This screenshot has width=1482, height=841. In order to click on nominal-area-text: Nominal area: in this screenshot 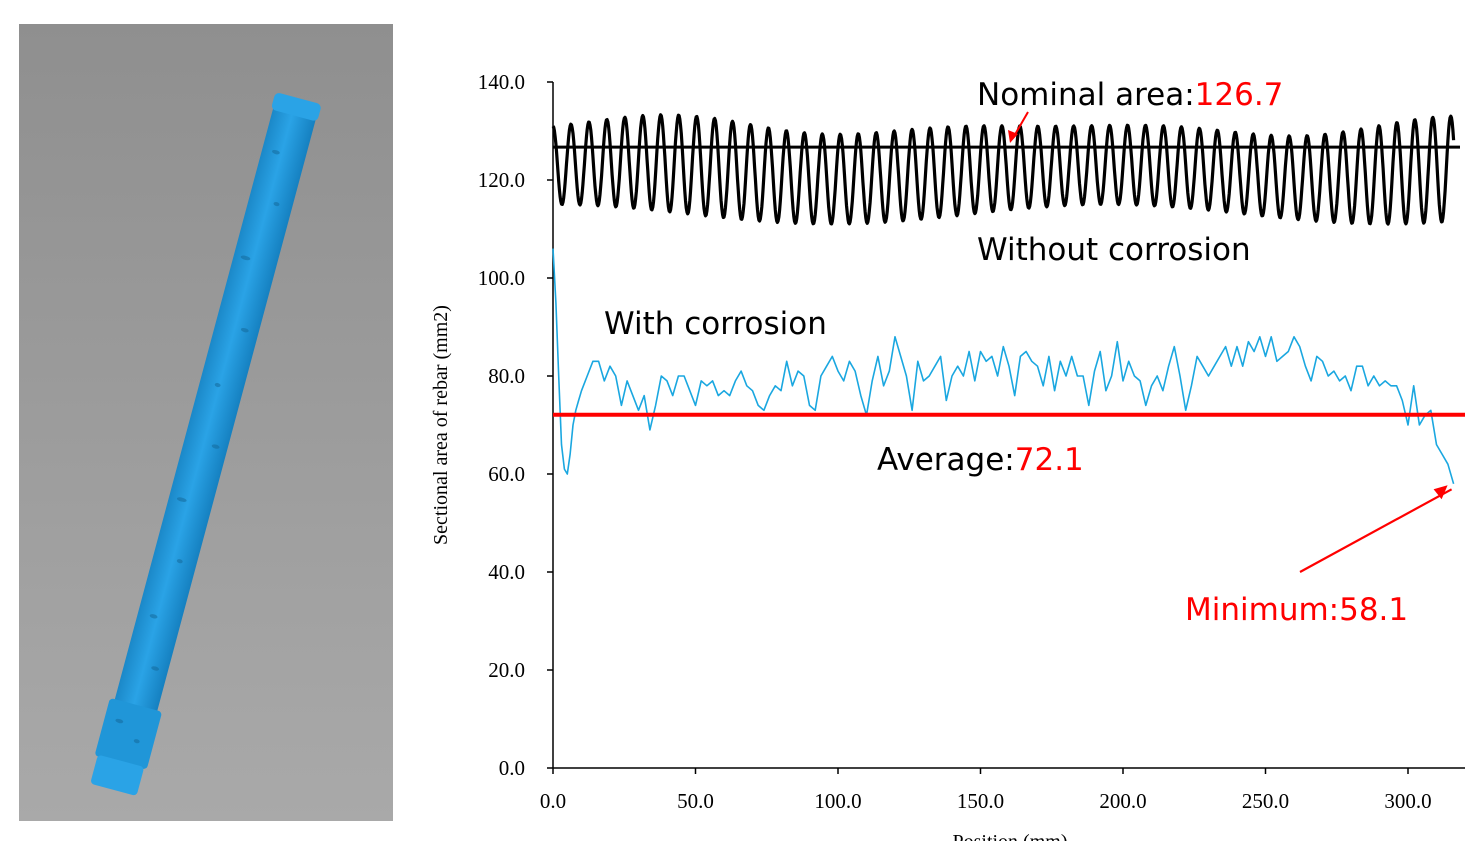, I will do `click(1086, 95)`.